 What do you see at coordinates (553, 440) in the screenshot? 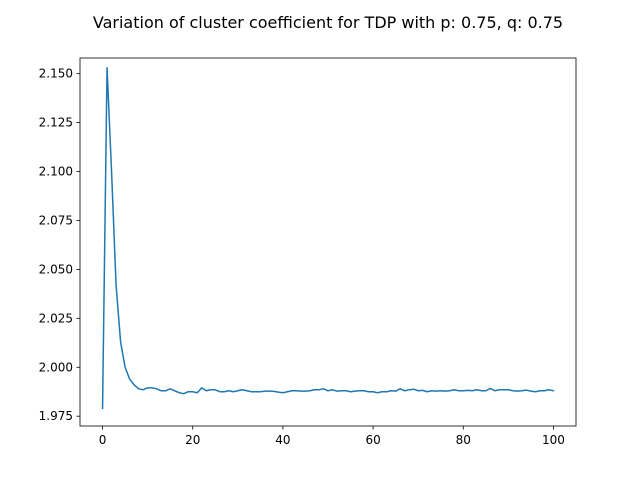
I see `x-tick-label: 100` at bounding box center [553, 440].